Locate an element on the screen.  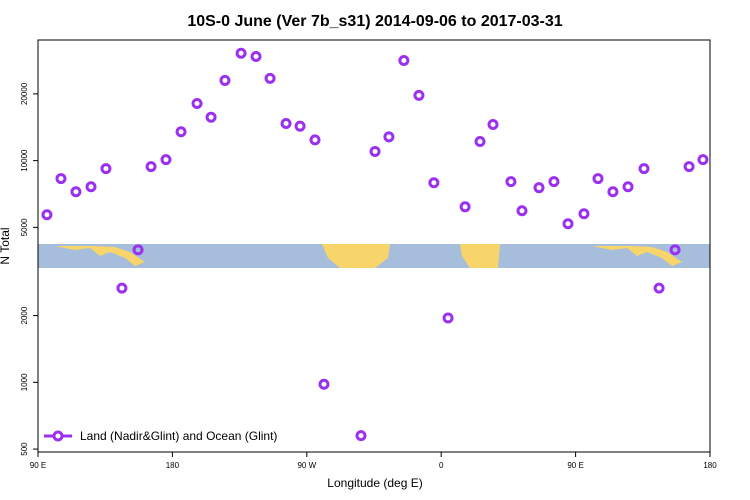
y-tick-label: 5000 is located at coordinates (24, 227).